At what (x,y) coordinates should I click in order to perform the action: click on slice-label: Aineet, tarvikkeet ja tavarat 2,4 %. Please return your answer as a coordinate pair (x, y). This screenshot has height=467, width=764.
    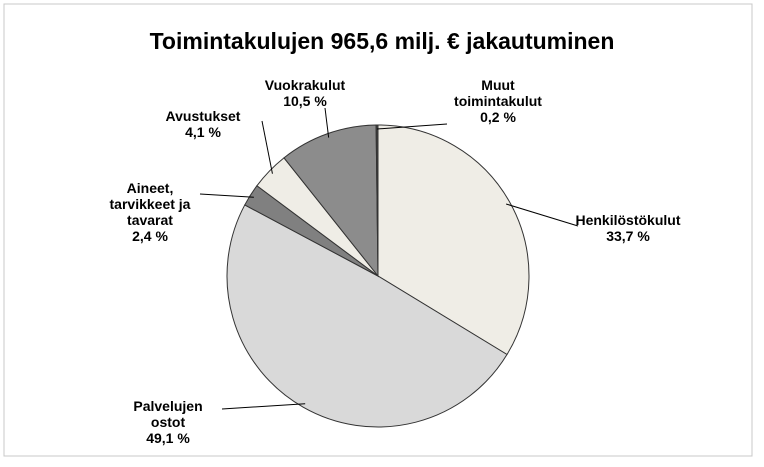
    Looking at the image, I should click on (150, 212).